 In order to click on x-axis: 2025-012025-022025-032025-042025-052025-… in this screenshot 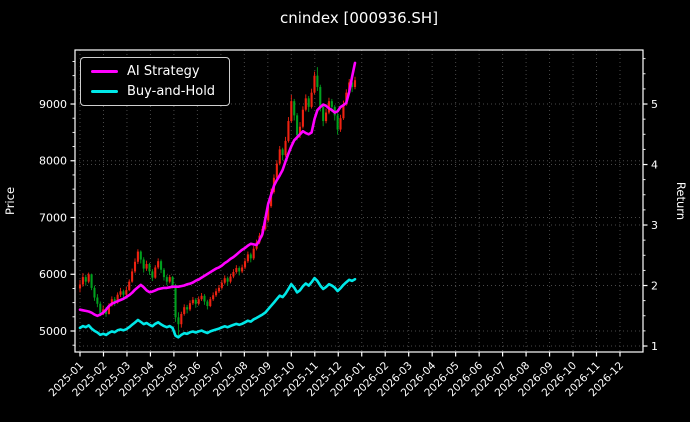, I will do `click(336, 375)`.